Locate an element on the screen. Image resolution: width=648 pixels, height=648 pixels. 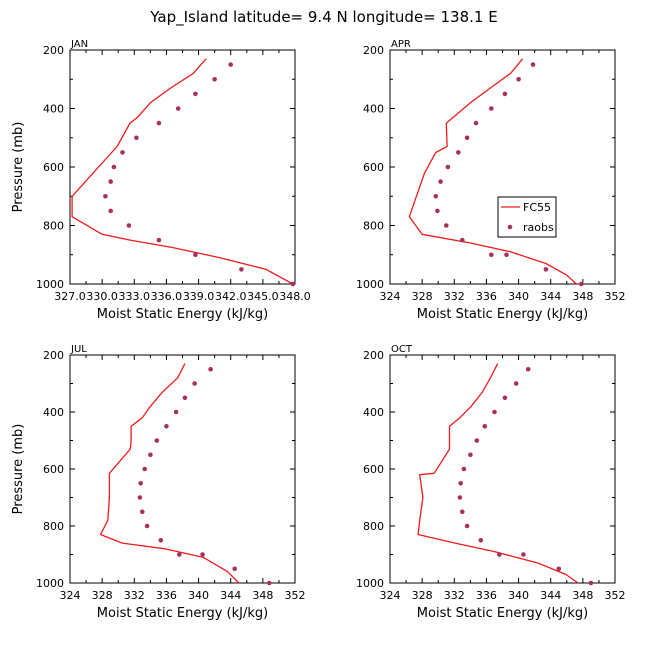
panel-apr-ytick-label: 200 is located at coordinates (373, 50).